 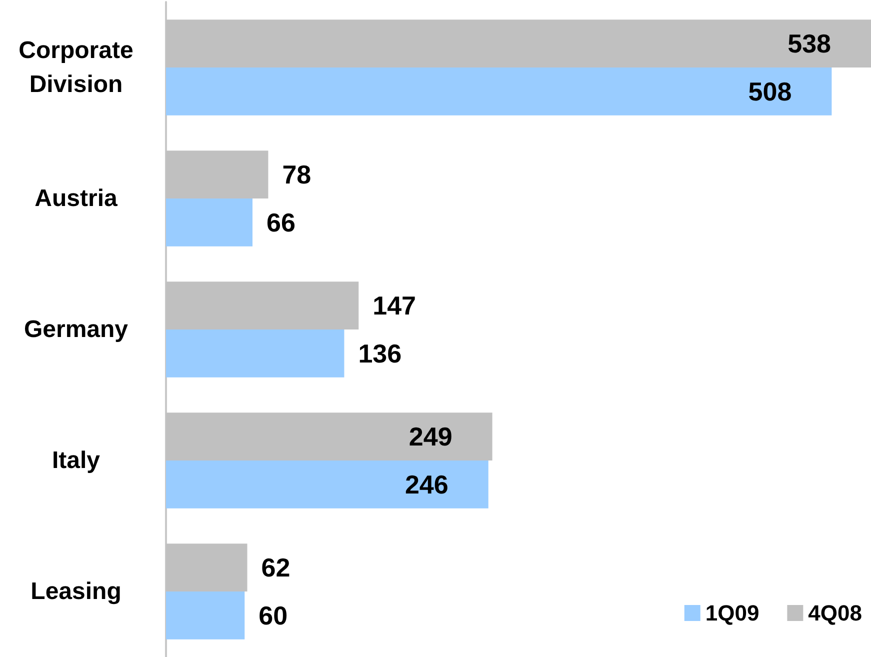 What do you see at coordinates (430, 437) in the screenshot?
I see `data-label: 249` at bounding box center [430, 437].